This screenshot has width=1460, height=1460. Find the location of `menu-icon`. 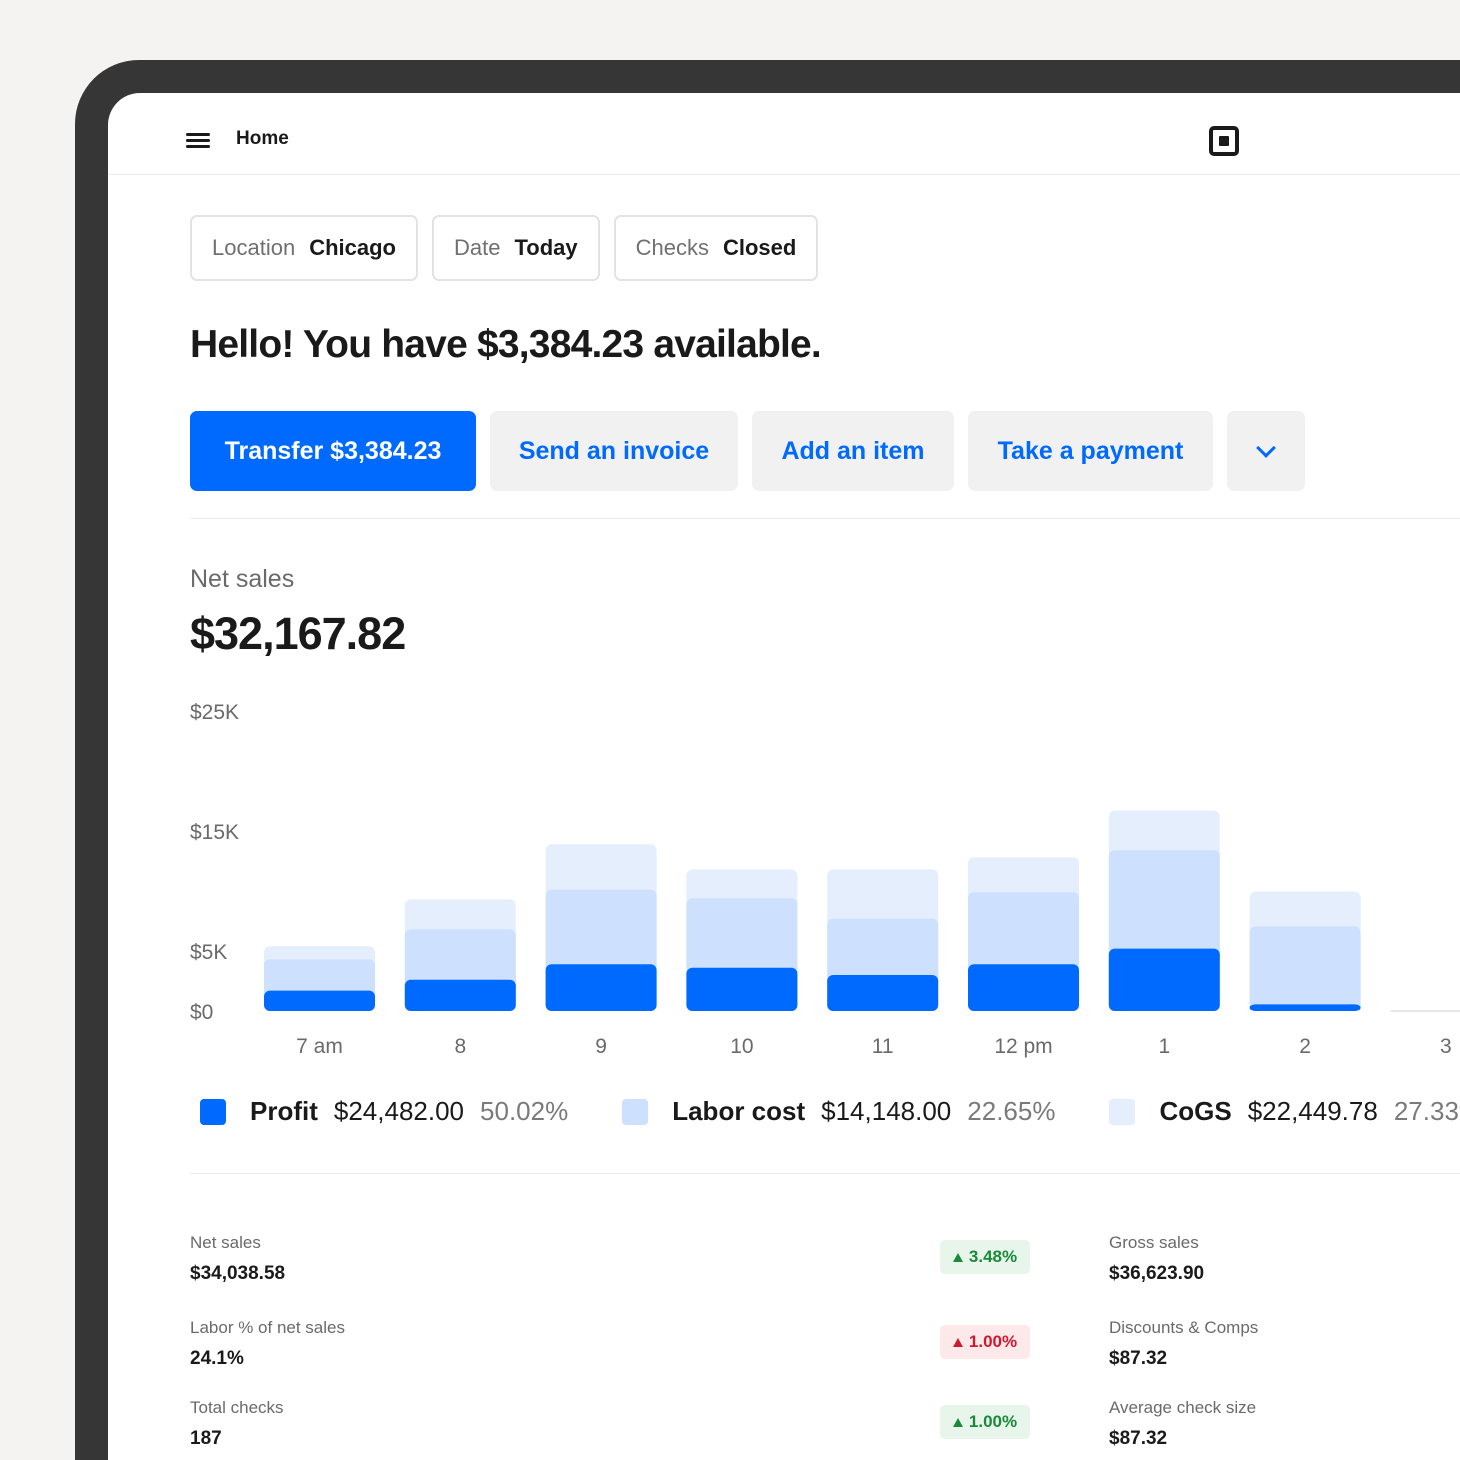

menu-icon is located at coordinates (198, 140).